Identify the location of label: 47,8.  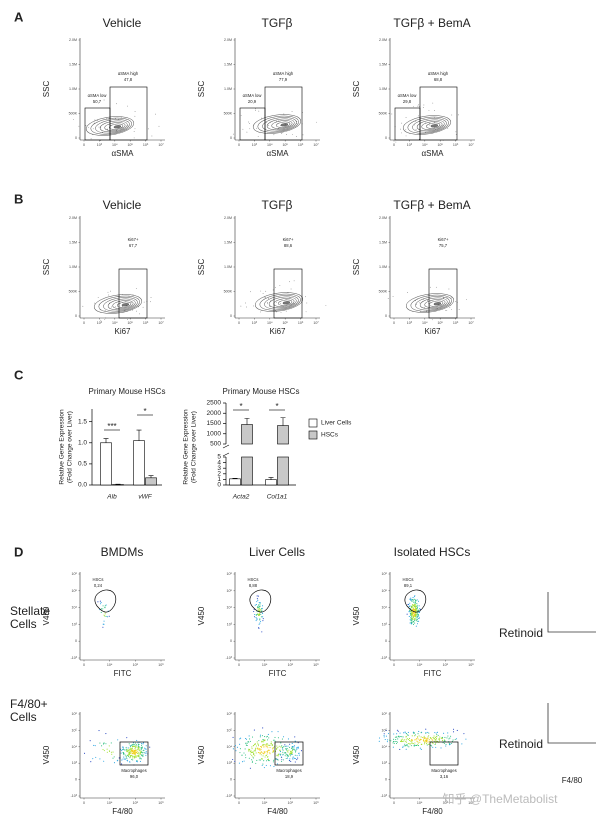
(128, 79).